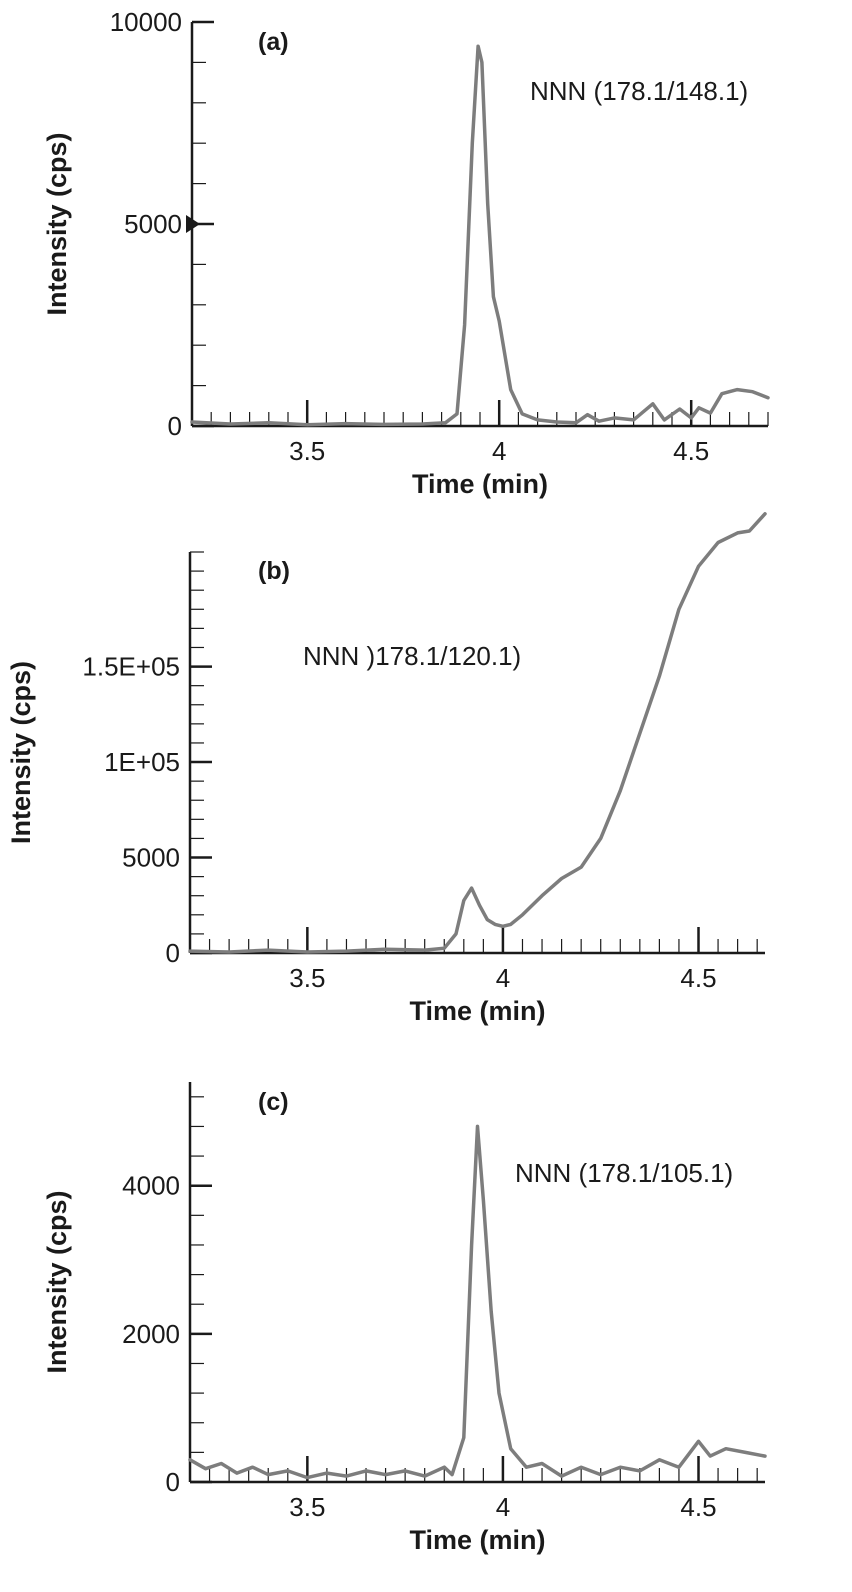  I want to click on y-tick-label: 4000, so click(151, 1186).